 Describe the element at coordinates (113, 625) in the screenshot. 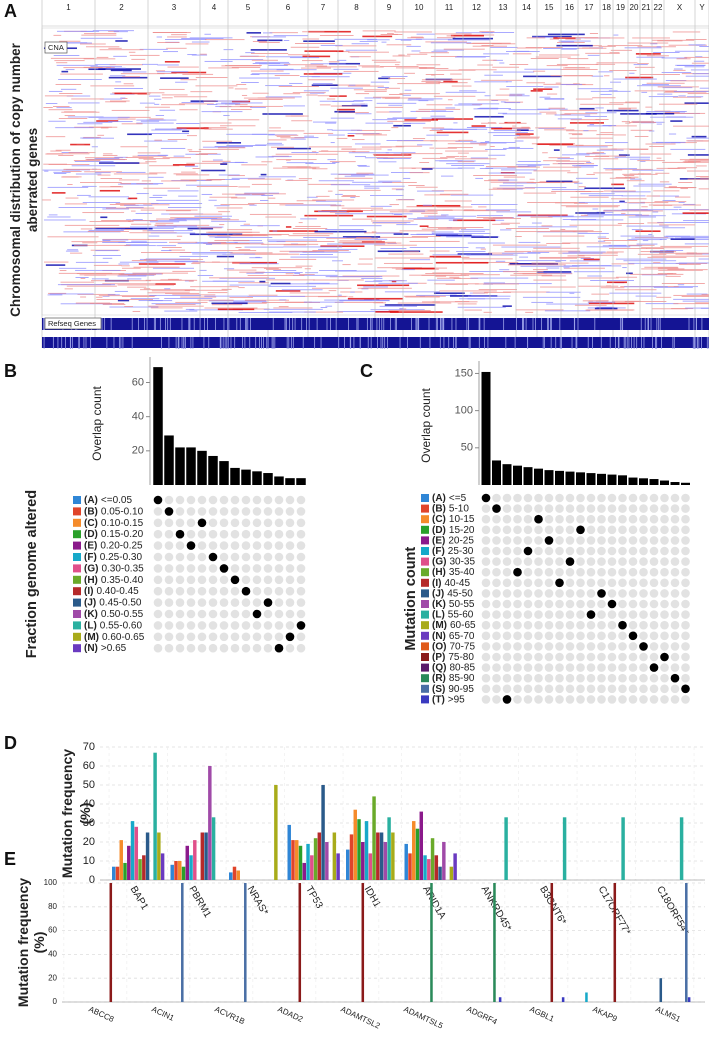

I see `set-label: (L) 0.55-0.60` at that location.